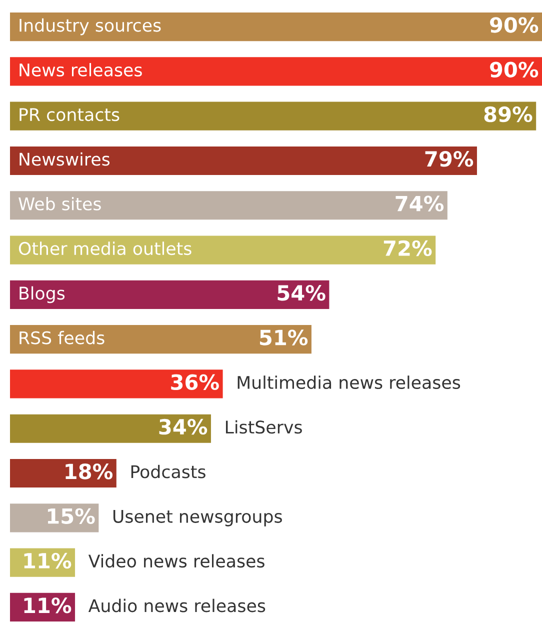  What do you see at coordinates (264, 427) in the screenshot?
I see `y-tick-label: ListServs` at bounding box center [264, 427].